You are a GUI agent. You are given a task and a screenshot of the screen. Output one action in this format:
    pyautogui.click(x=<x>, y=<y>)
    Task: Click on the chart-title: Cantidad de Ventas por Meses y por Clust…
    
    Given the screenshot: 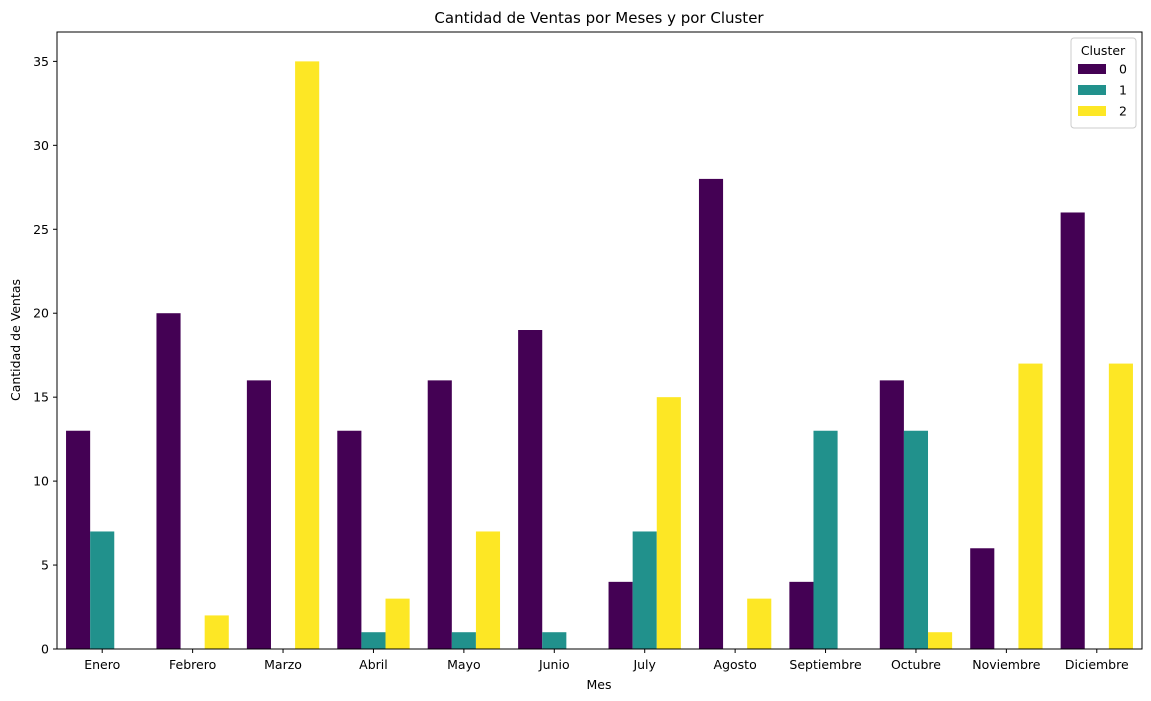 What is the action you would take?
    pyautogui.click(x=599, y=18)
    